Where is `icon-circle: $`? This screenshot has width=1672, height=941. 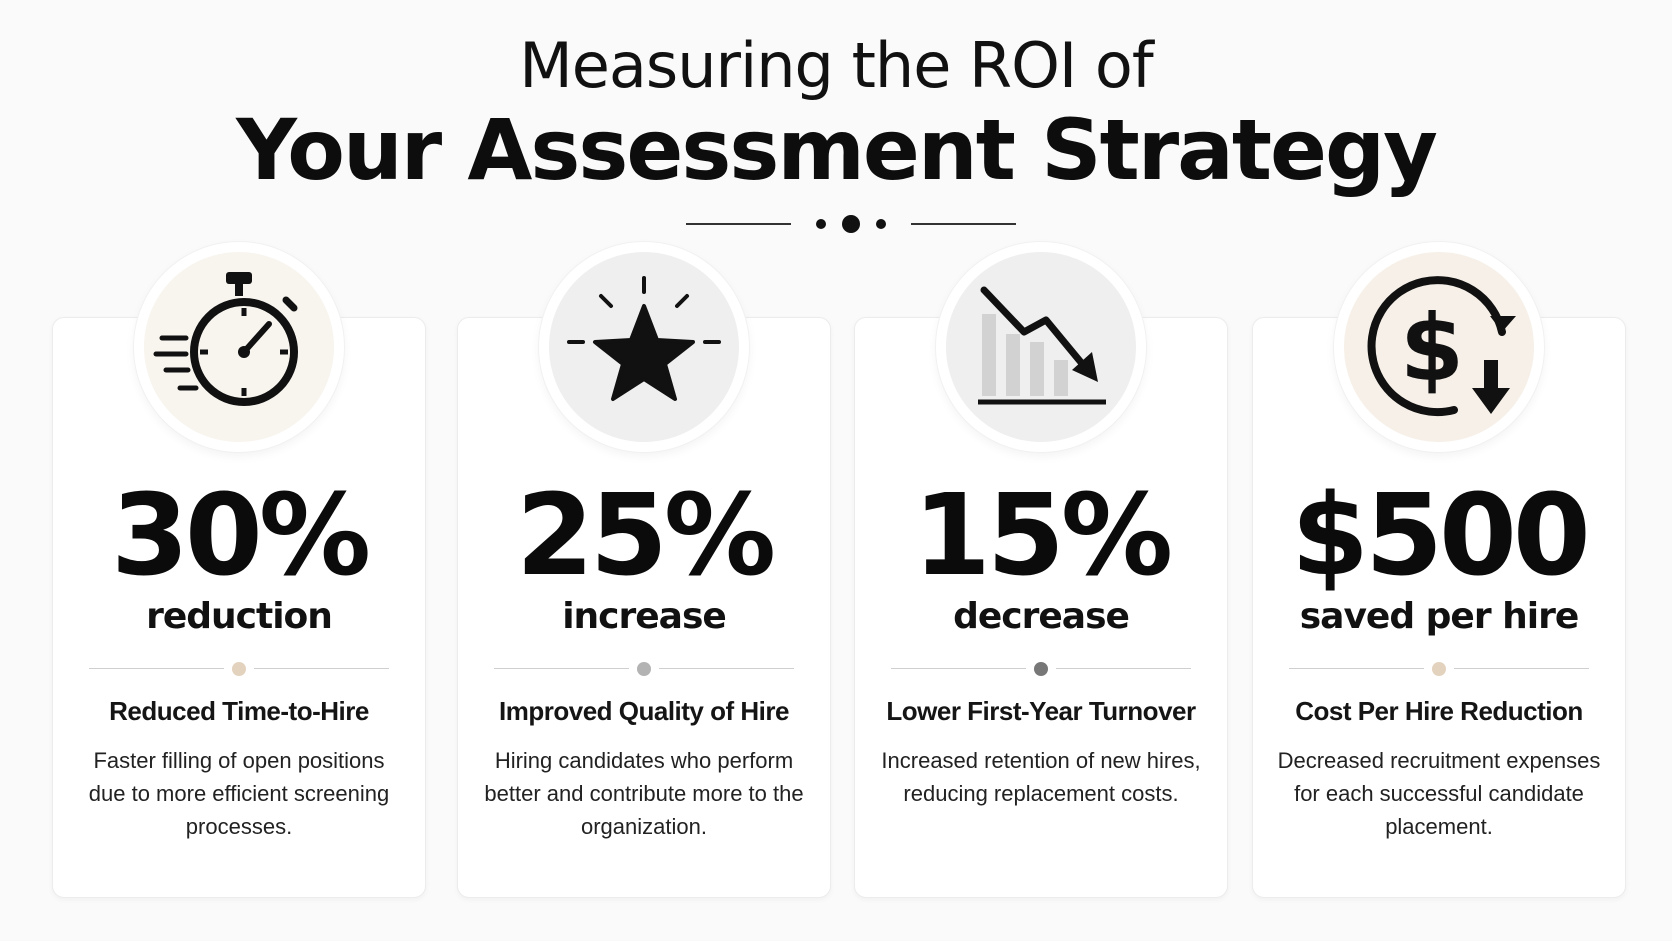 icon-circle: $ is located at coordinates (1439, 347).